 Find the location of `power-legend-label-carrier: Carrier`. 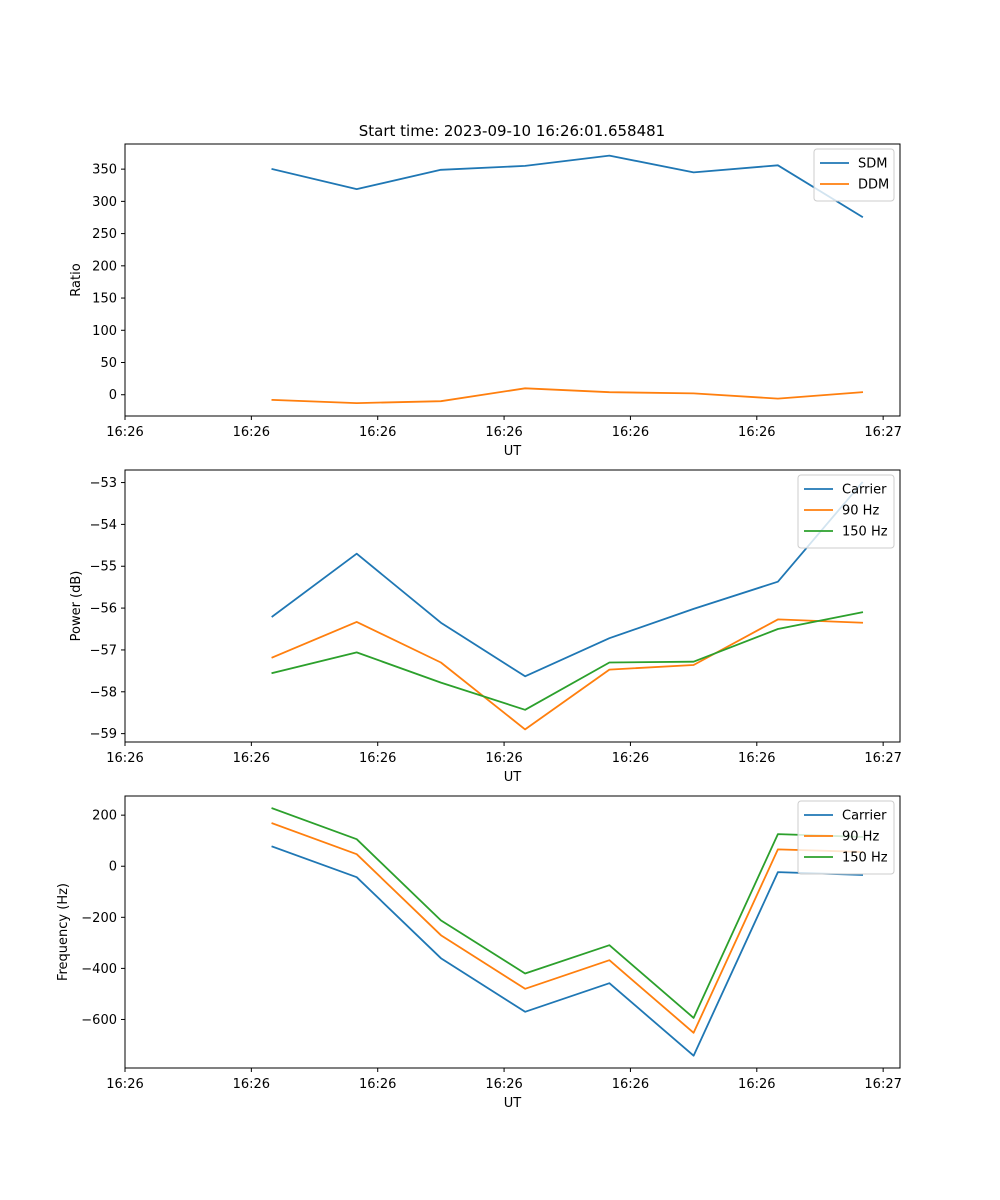

power-legend-label-carrier: Carrier is located at coordinates (864, 490).